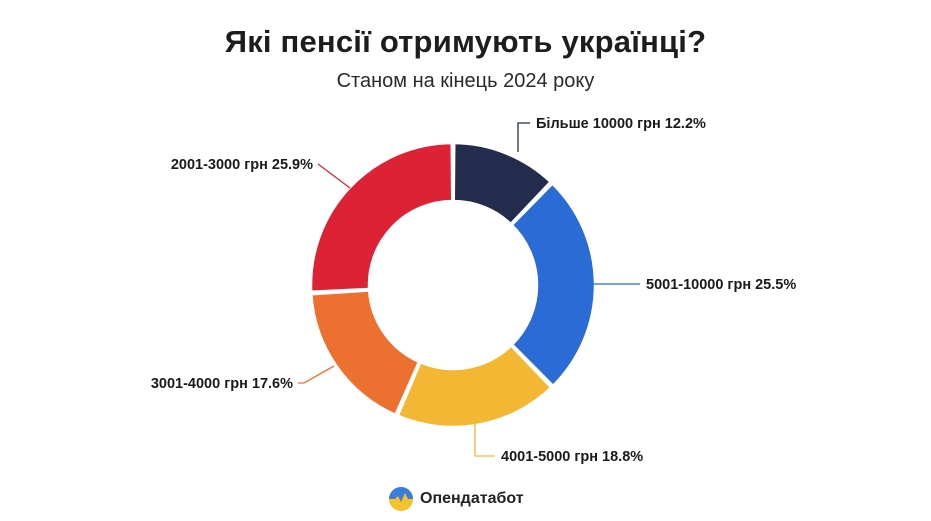 This screenshot has height=521, width=931. What do you see at coordinates (222, 384) in the screenshot?
I see `slice-label-4: 3001-4000 грн 17.6%` at bounding box center [222, 384].